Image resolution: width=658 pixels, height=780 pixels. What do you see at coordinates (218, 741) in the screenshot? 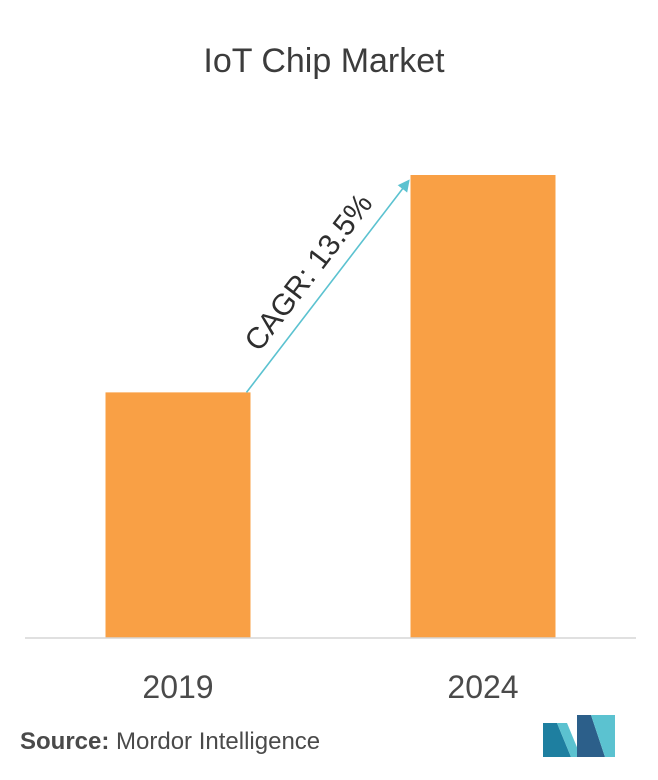
I see `source-text: Mordor Intelligence` at bounding box center [218, 741].